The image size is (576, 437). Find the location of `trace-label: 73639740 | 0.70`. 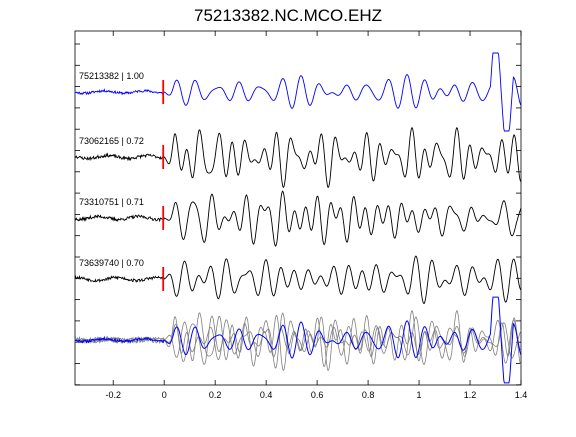

trace-label: 73639740 | 0.70 is located at coordinates (111, 263).